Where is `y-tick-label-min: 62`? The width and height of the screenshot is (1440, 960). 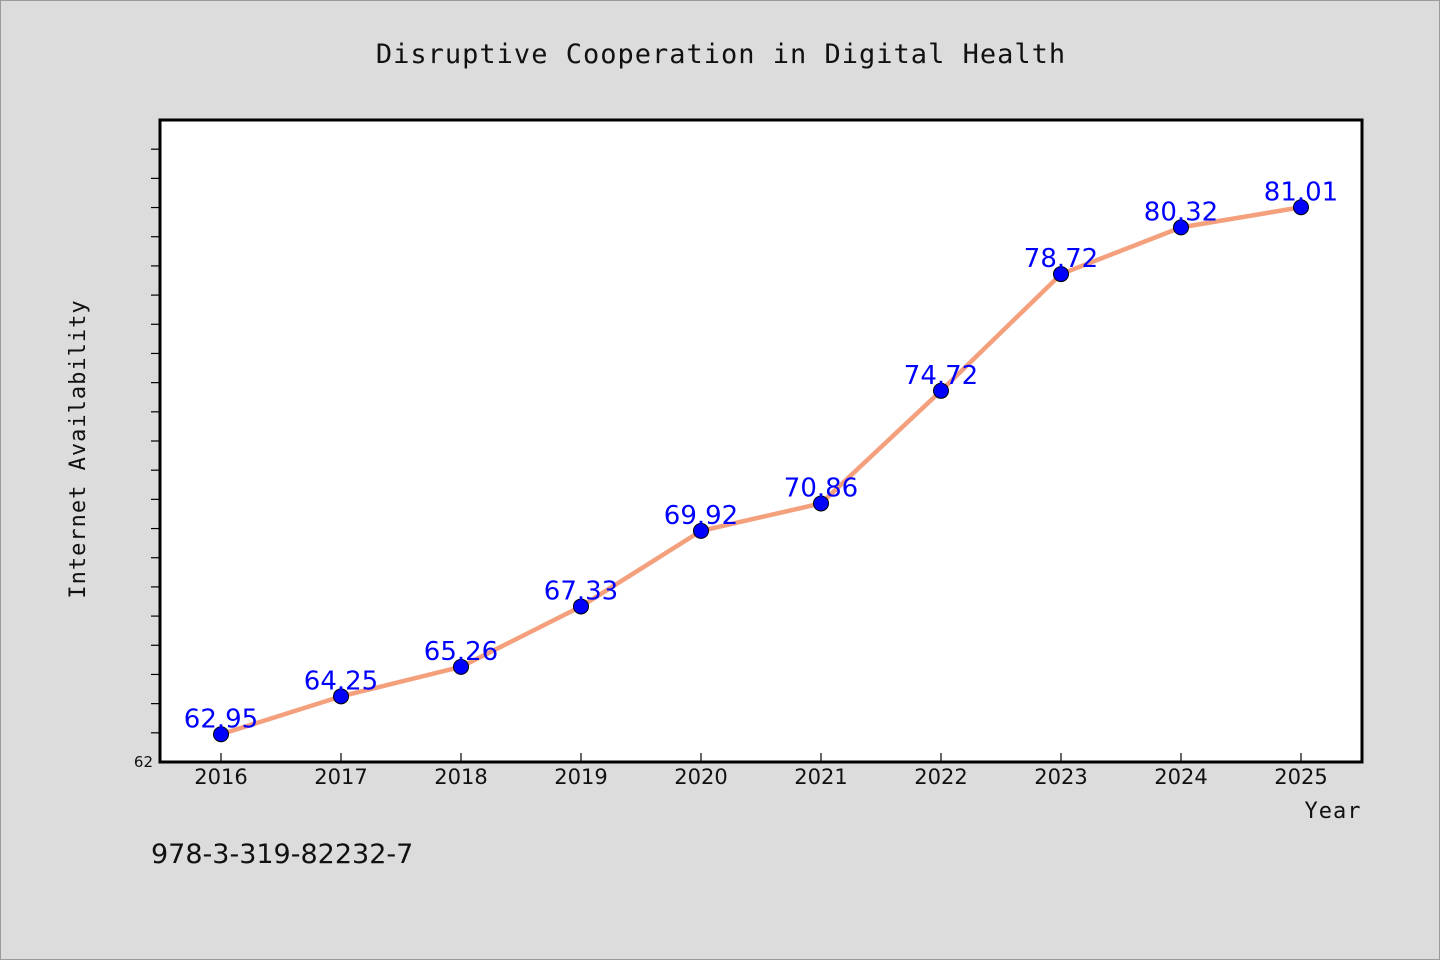 y-tick-label-min: 62 is located at coordinates (143, 762).